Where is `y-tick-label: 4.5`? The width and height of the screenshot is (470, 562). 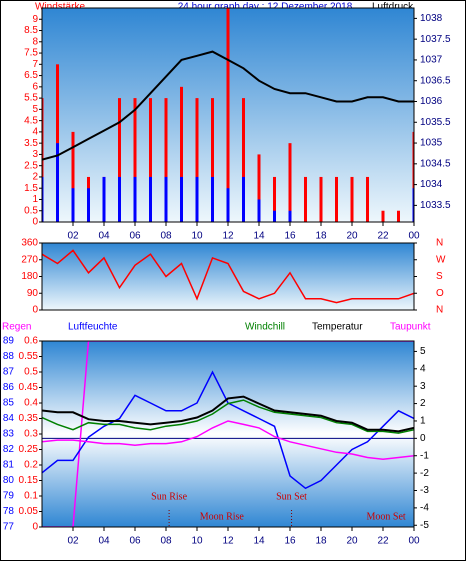 y-tick-label: 4.5 is located at coordinates (31, 120).